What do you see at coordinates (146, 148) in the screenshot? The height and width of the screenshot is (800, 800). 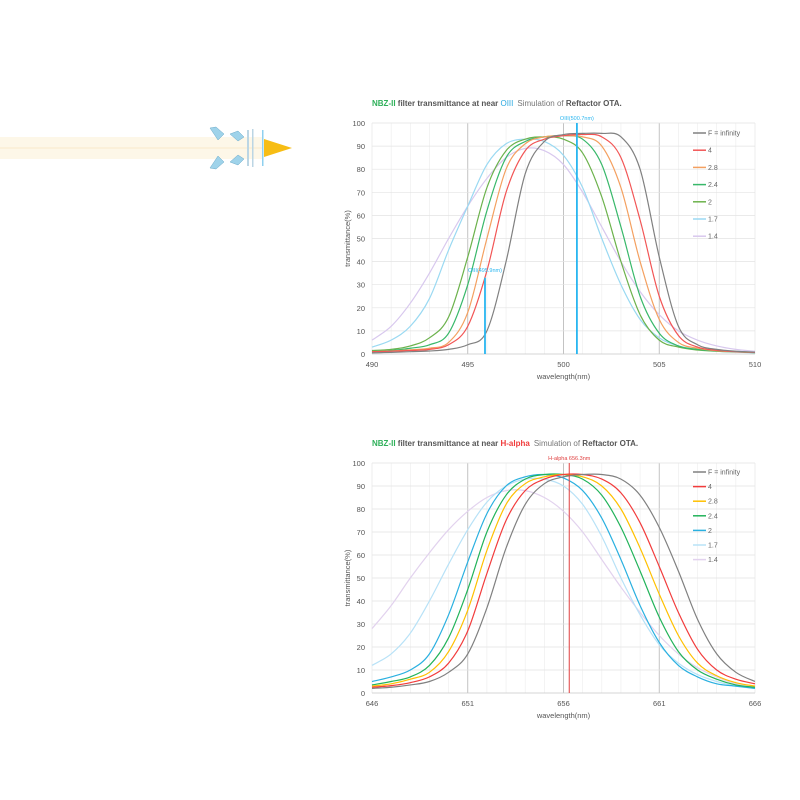 I see `telescope-diagram` at bounding box center [146, 148].